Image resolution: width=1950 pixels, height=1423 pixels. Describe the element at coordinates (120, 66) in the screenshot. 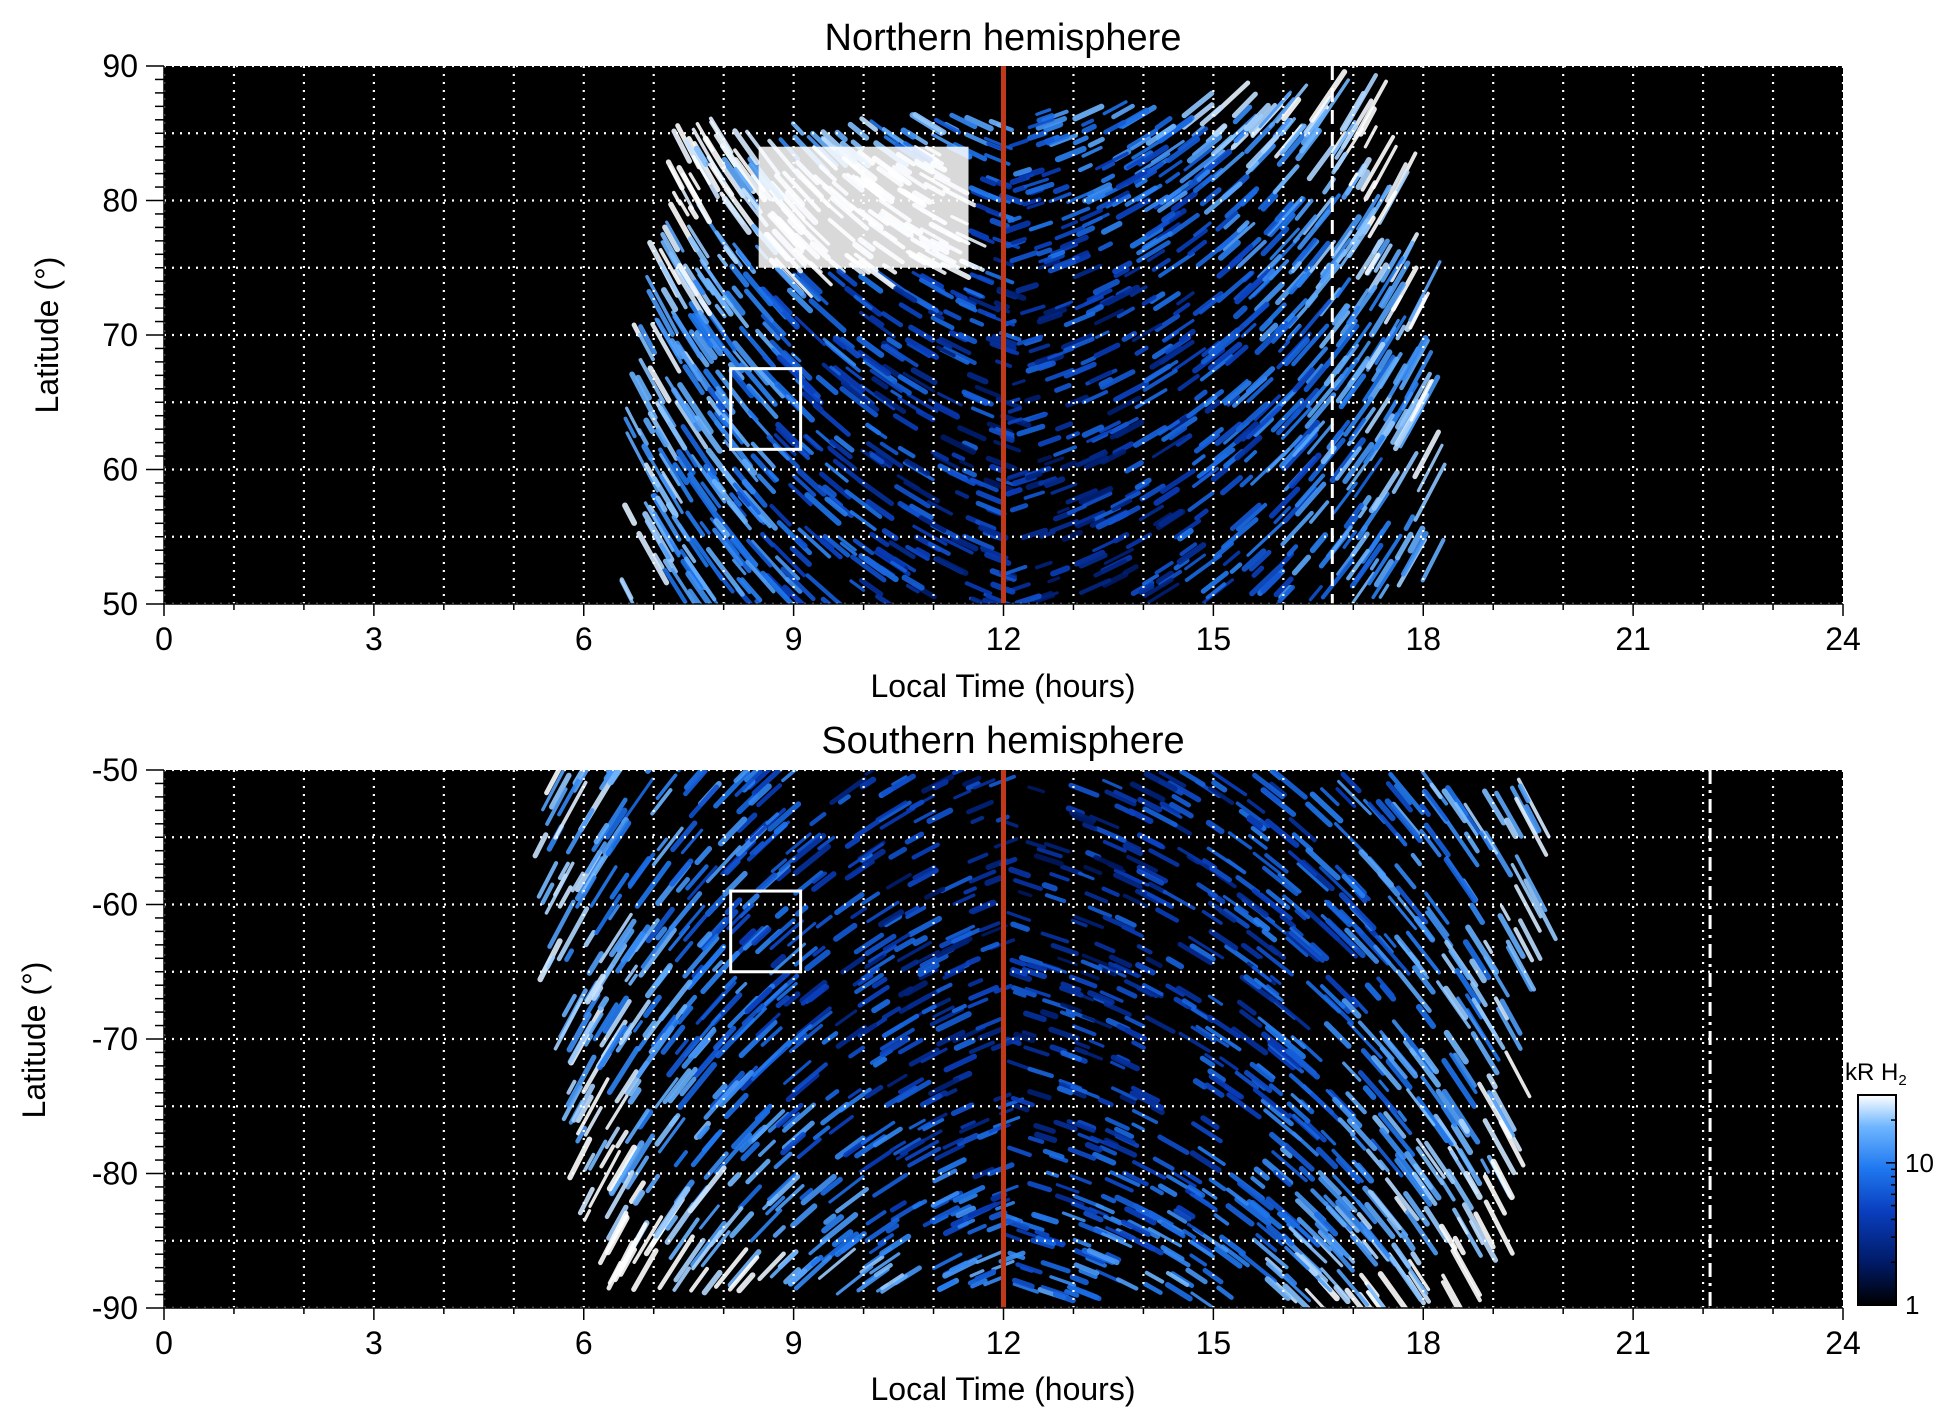

I see `y-tick-label: 90` at that location.